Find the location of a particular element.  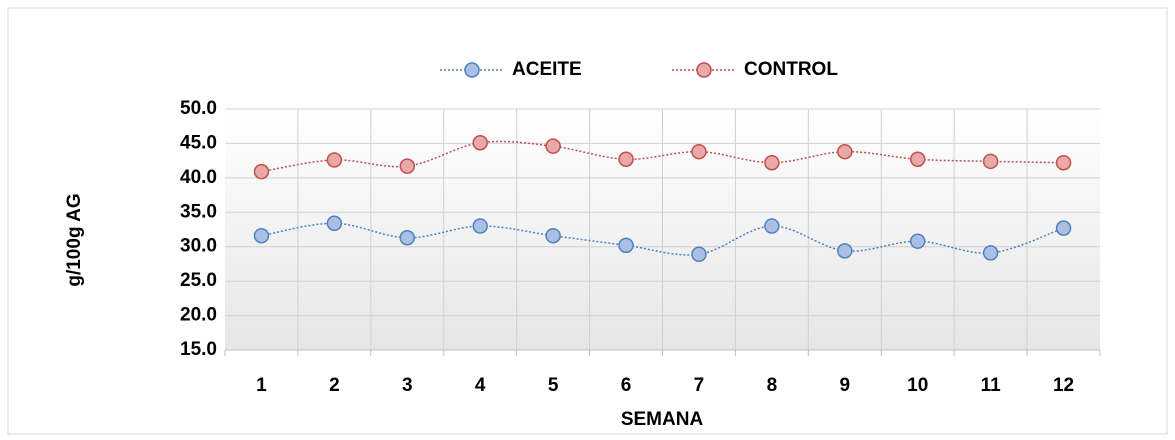

y-axis-label: g/100g AG is located at coordinates (74, 239).